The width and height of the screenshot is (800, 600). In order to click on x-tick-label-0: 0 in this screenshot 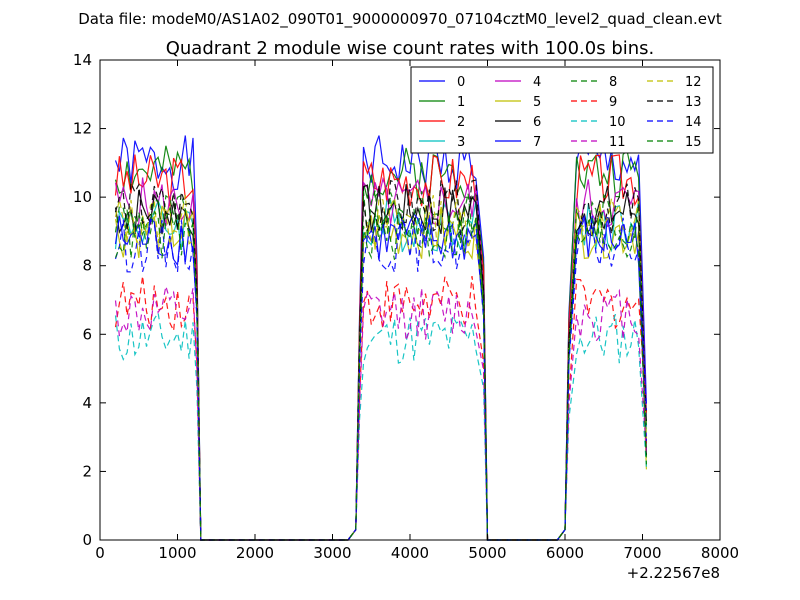, I will do `click(100, 553)`.